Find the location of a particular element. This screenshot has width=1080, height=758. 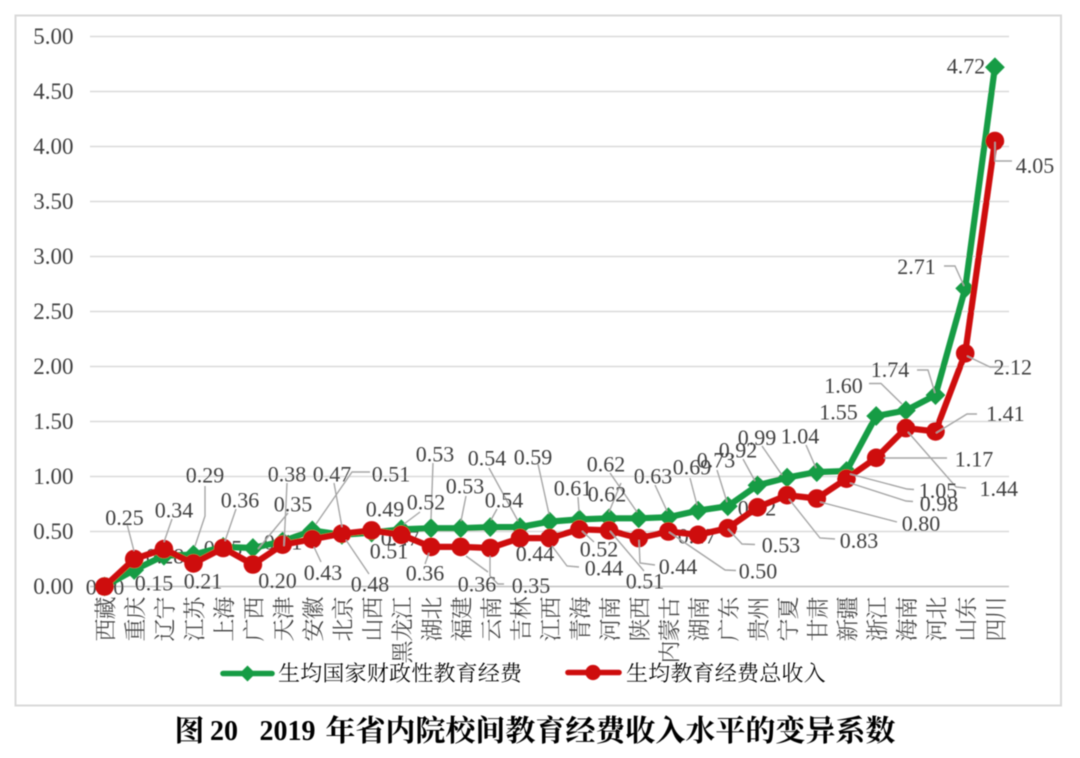

svg-text: 4.50 is located at coordinates (53, 91).